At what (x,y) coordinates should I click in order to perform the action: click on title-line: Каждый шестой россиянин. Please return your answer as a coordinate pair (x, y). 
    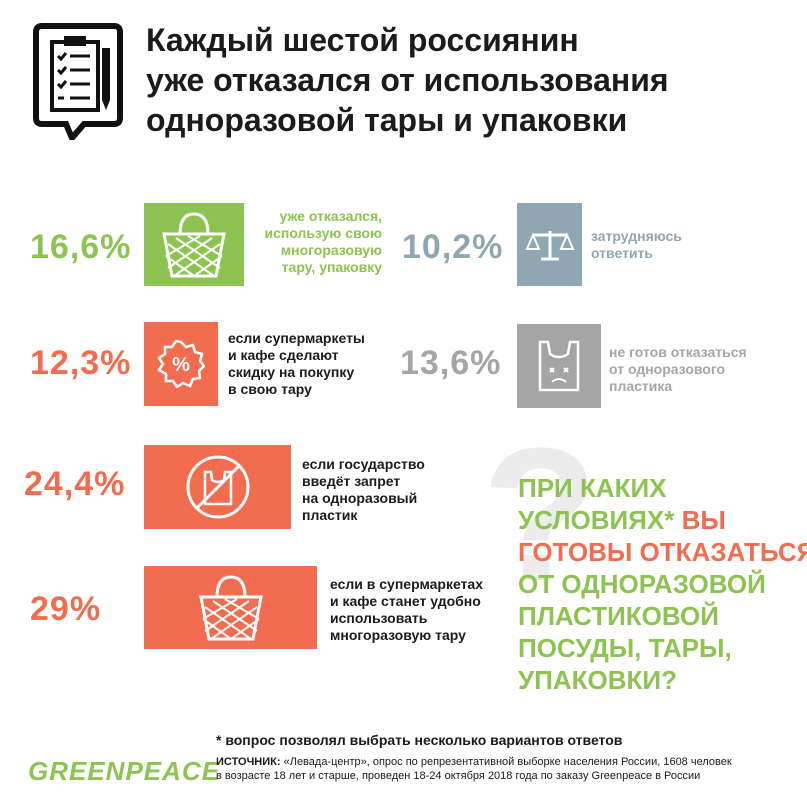
    Looking at the image, I should click on (362, 40).